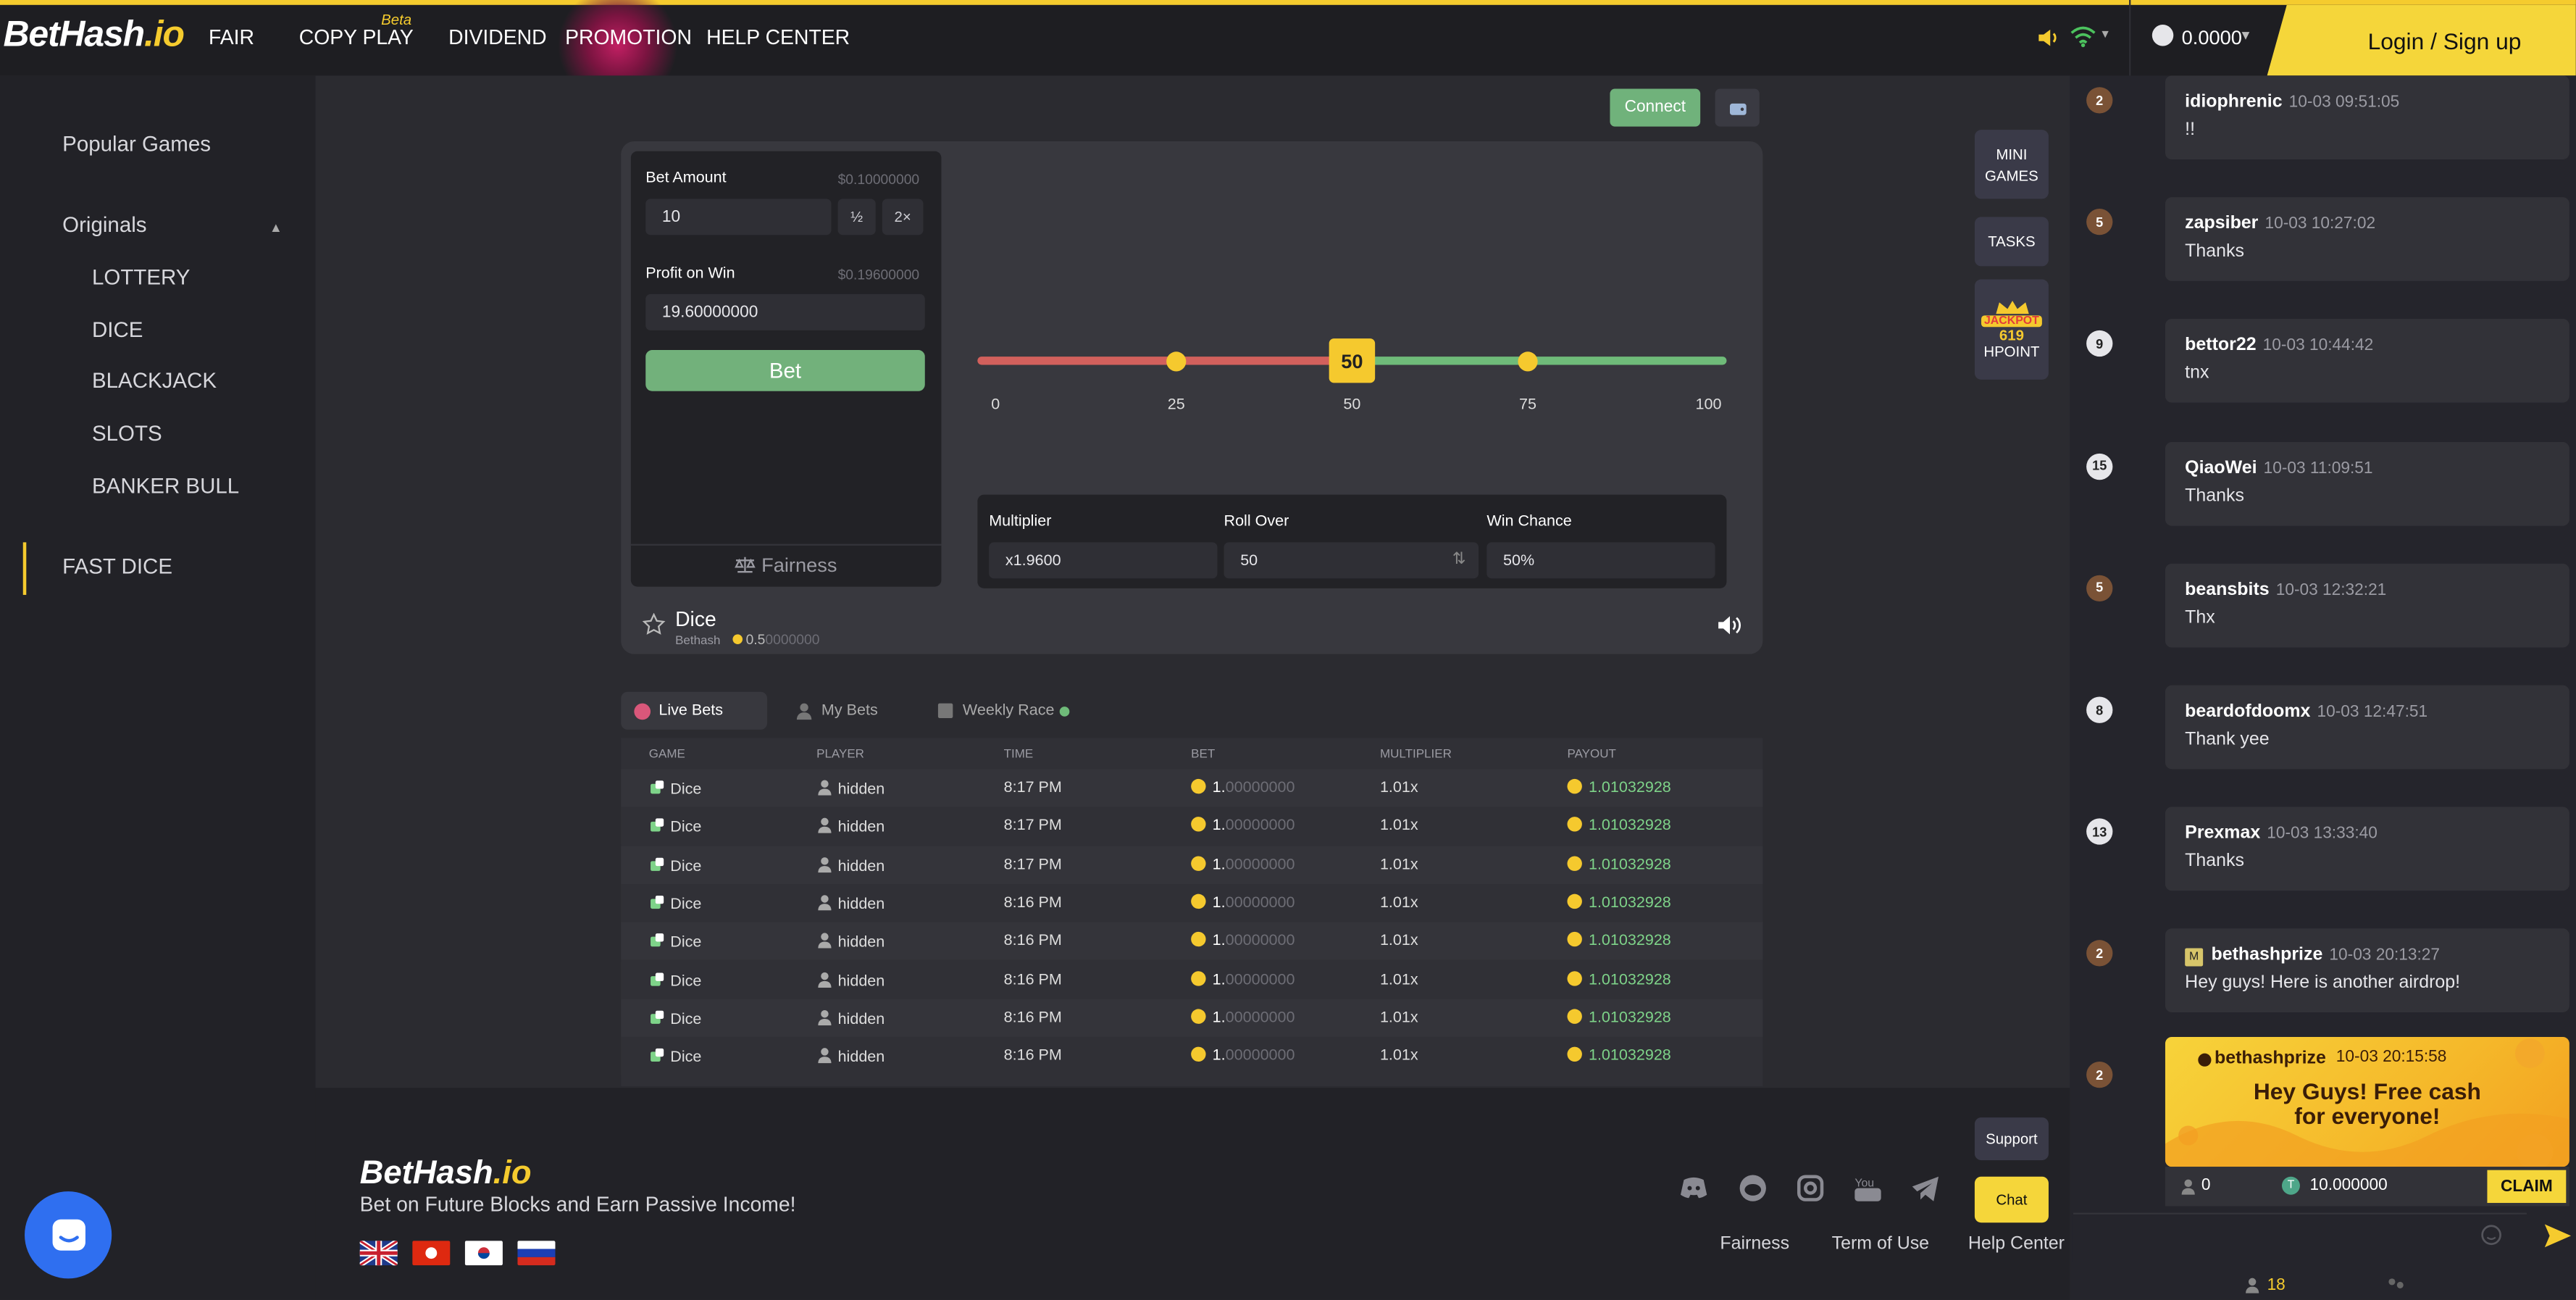 This screenshot has width=2576, height=1300. What do you see at coordinates (378, 1253) in the screenshot?
I see `flag-uk-icon` at bounding box center [378, 1253].